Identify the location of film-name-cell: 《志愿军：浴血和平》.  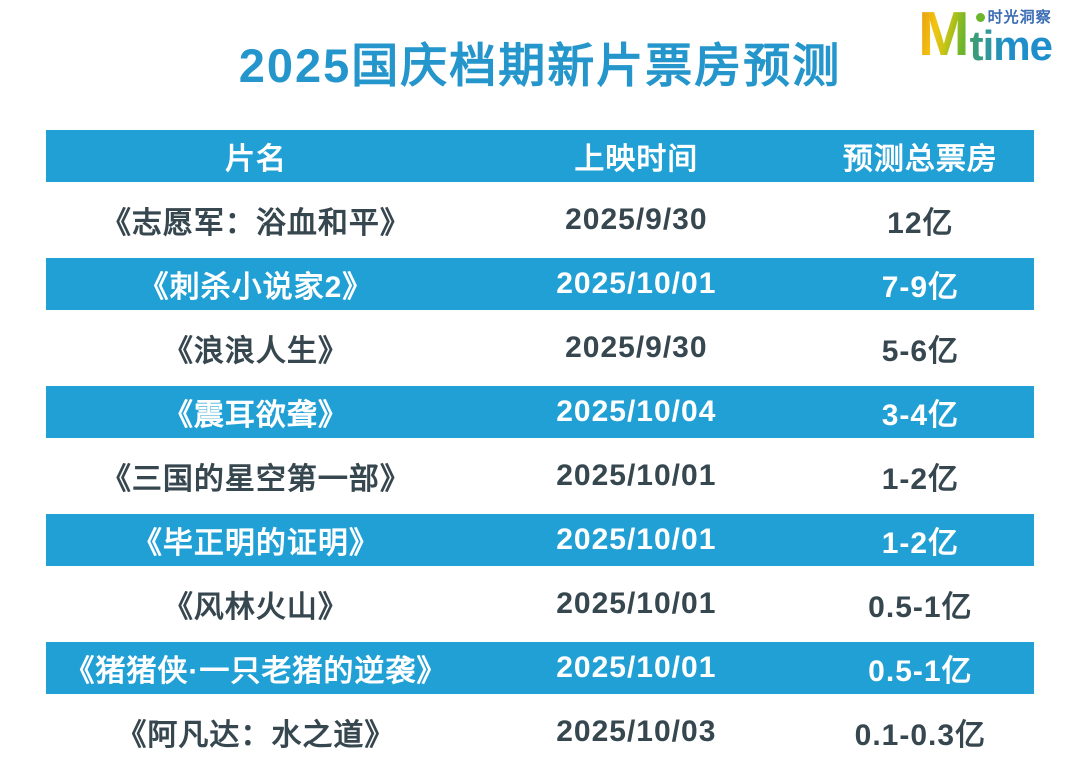
(255, 223).